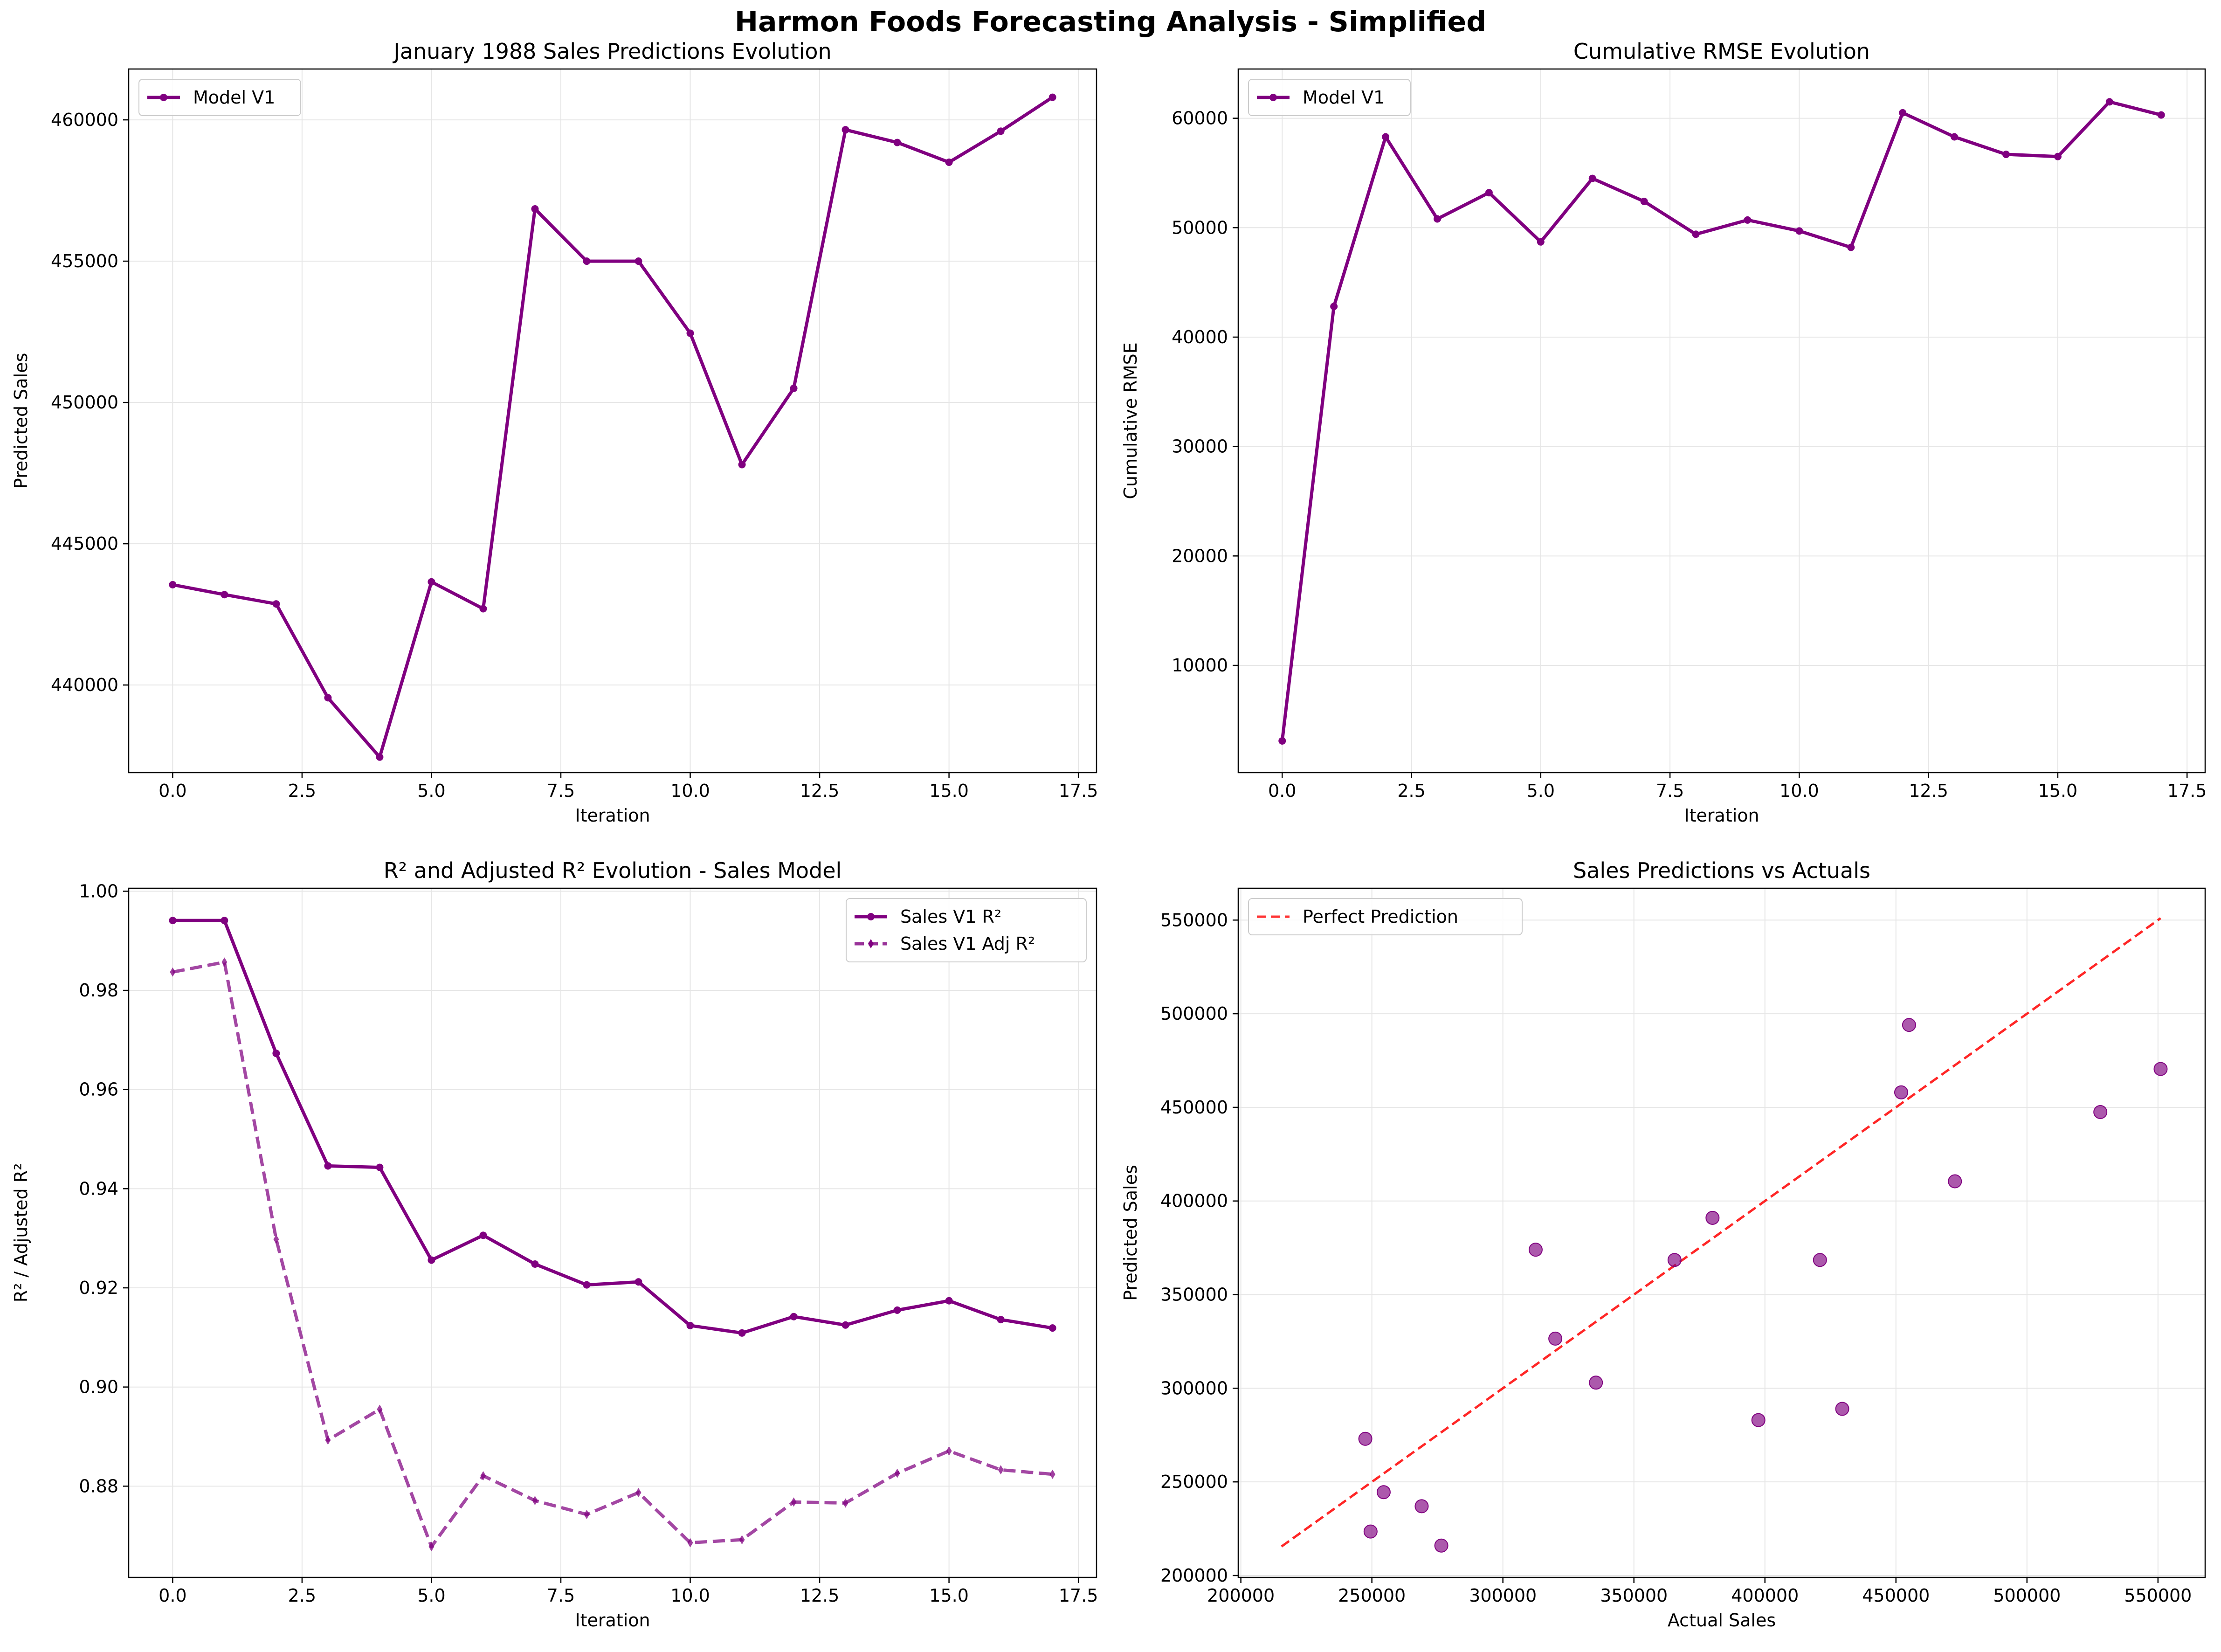 This screenshot has width=2221, height=1652. Describe the element at coordinates (98, 990) in the screenshot. I see `y-tick-label: 0.98` at that location.